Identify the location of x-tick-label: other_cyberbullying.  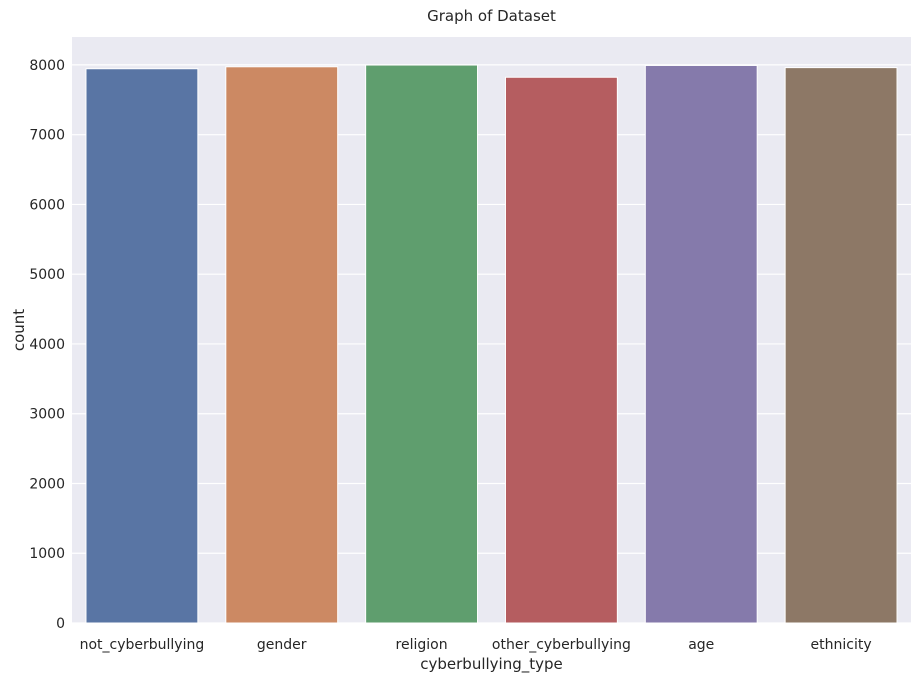
(561, 645).